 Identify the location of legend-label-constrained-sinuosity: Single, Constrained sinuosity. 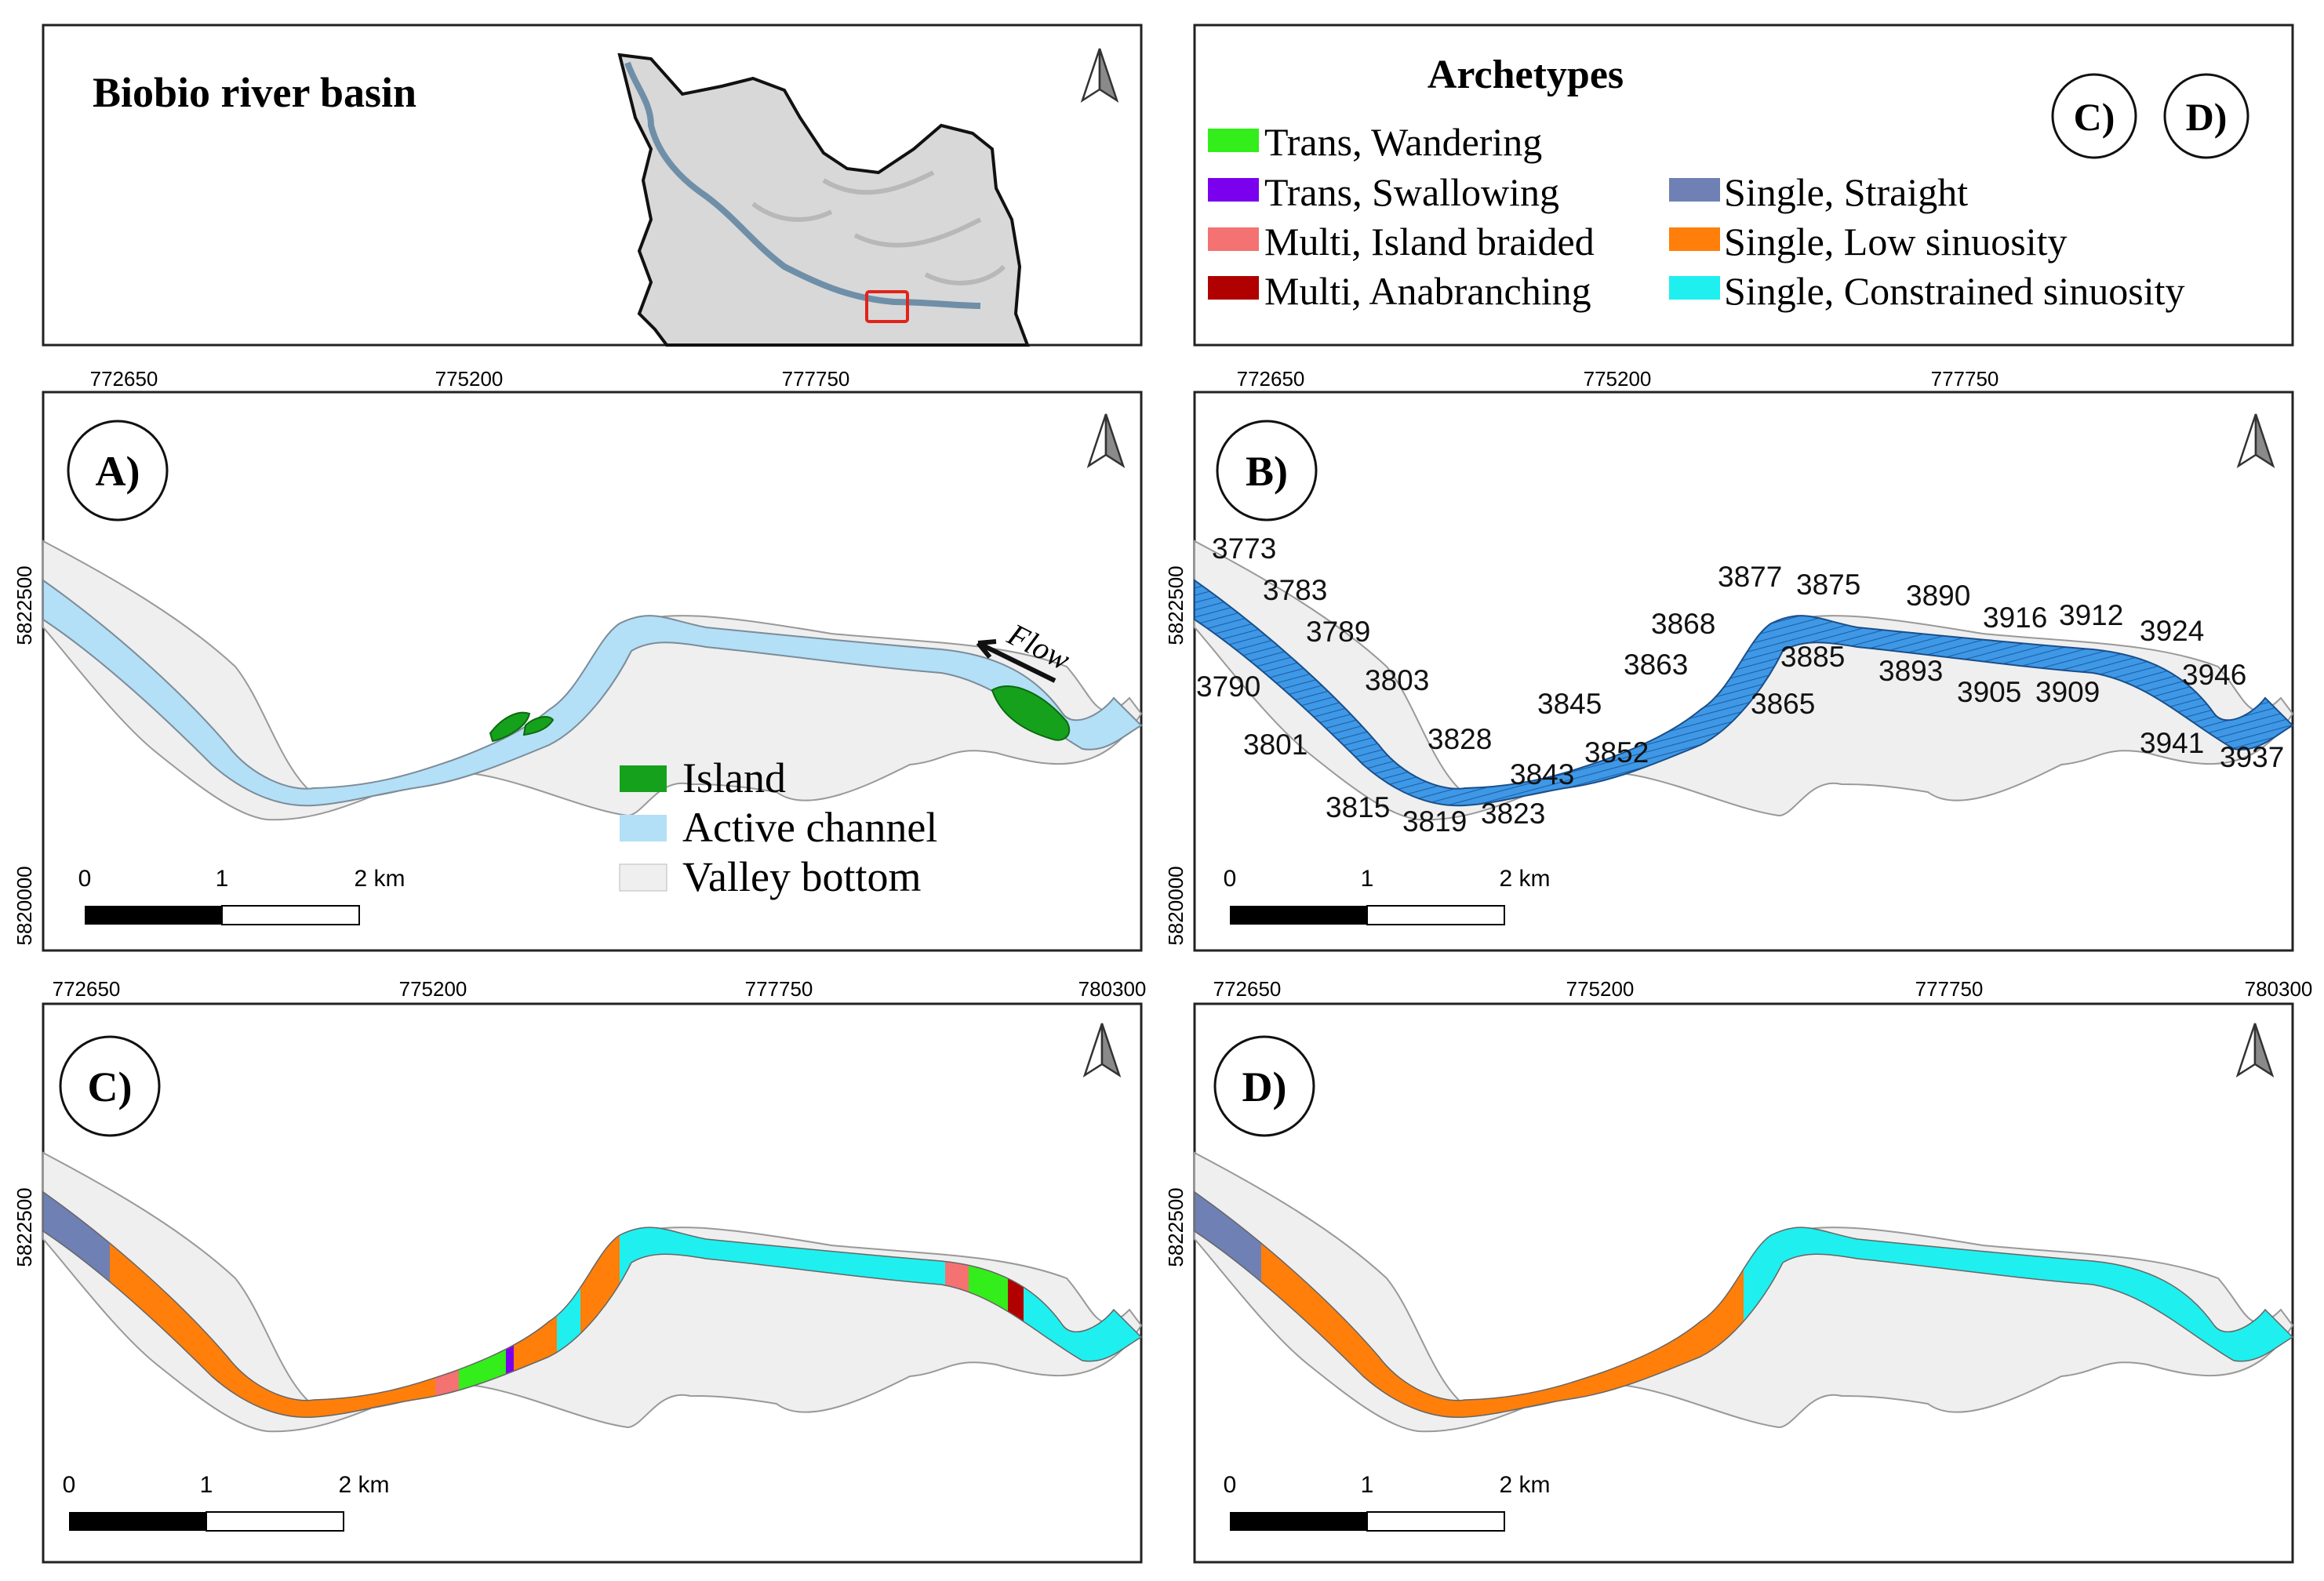
(1954, 291).